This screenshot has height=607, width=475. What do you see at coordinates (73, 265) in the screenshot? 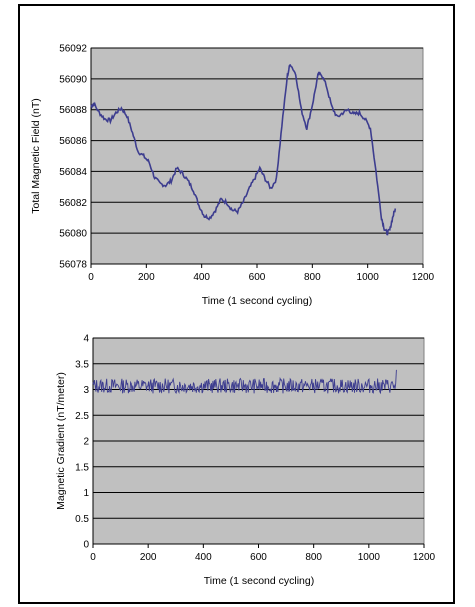
I see `total-field-y-tick-label: 56078` at bounding box center [73, 265].